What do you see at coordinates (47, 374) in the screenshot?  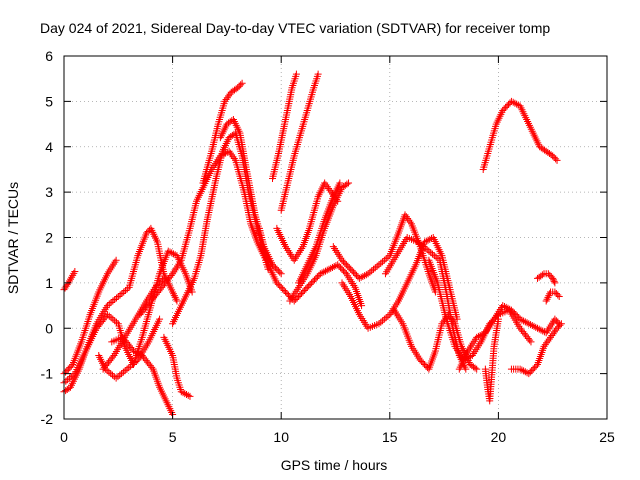 I see `y-tick-label: -1` at bounding box center [47, 374].